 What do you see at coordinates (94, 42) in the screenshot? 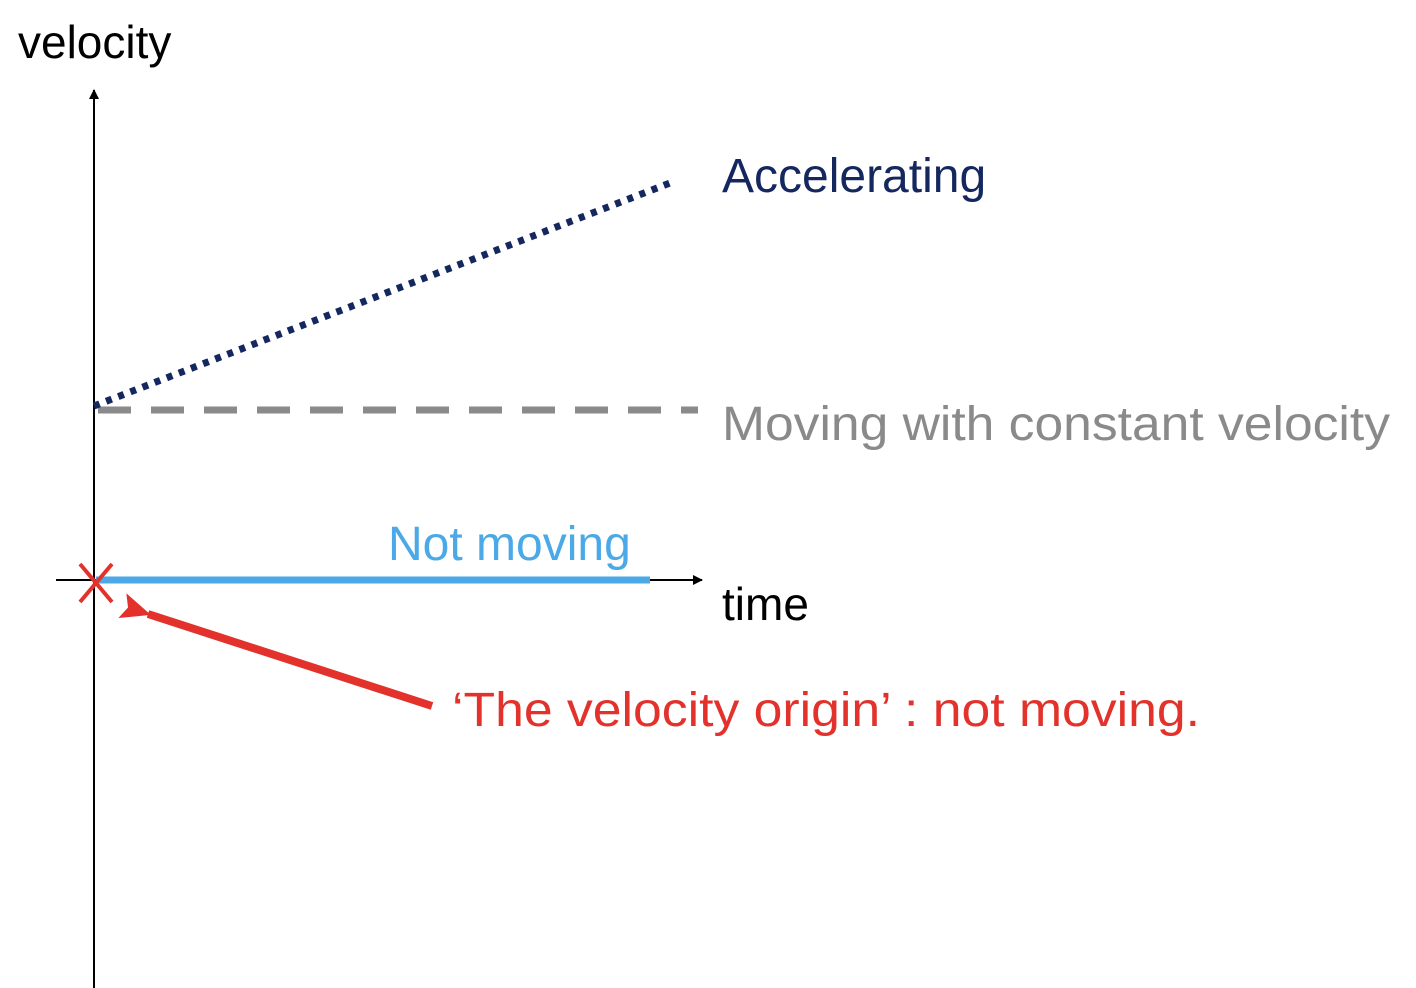
I see `y-axis-label: velocity` at bounding box center [94, 42].